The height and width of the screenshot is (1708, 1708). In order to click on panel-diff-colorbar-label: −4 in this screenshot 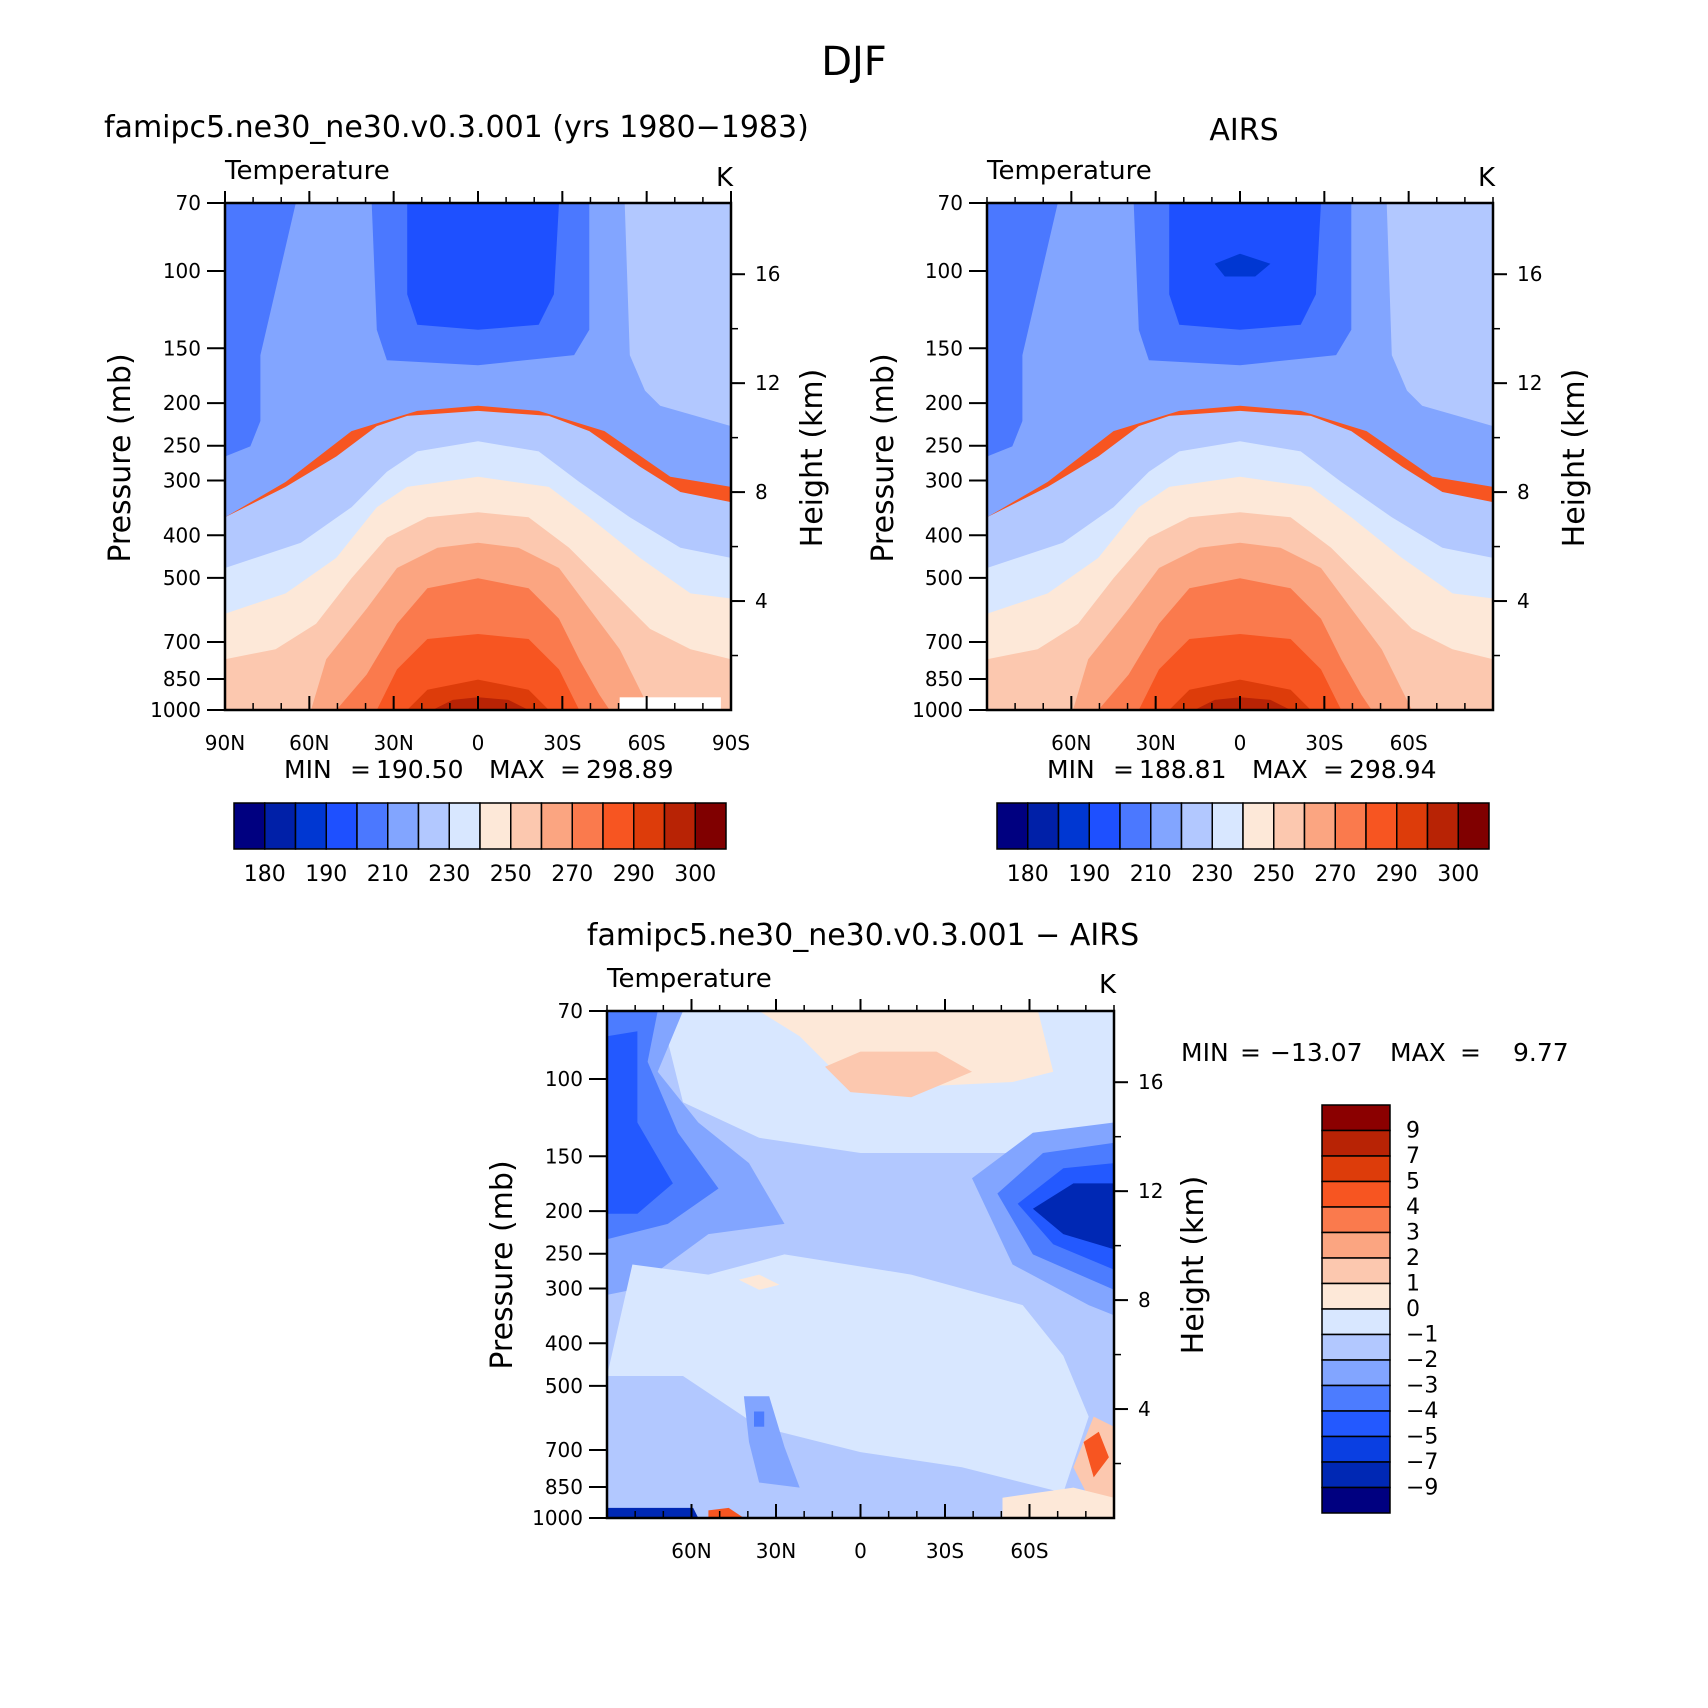, I will do `click(1422, 1411)`.